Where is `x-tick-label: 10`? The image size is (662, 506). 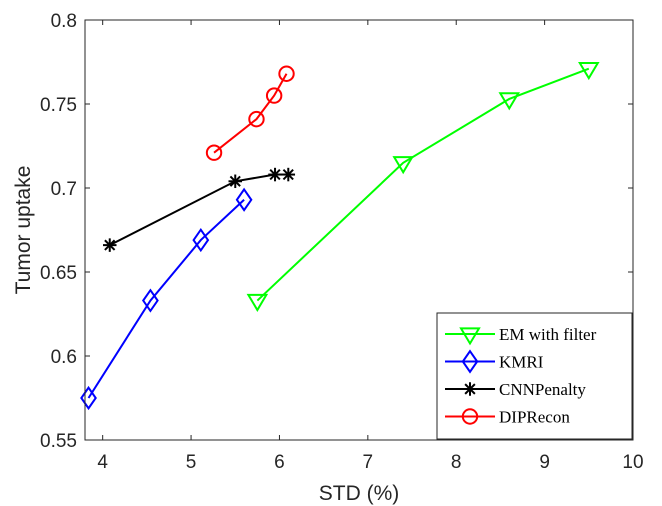
x-tick-label: 10 is located at coordinates (632, 462).